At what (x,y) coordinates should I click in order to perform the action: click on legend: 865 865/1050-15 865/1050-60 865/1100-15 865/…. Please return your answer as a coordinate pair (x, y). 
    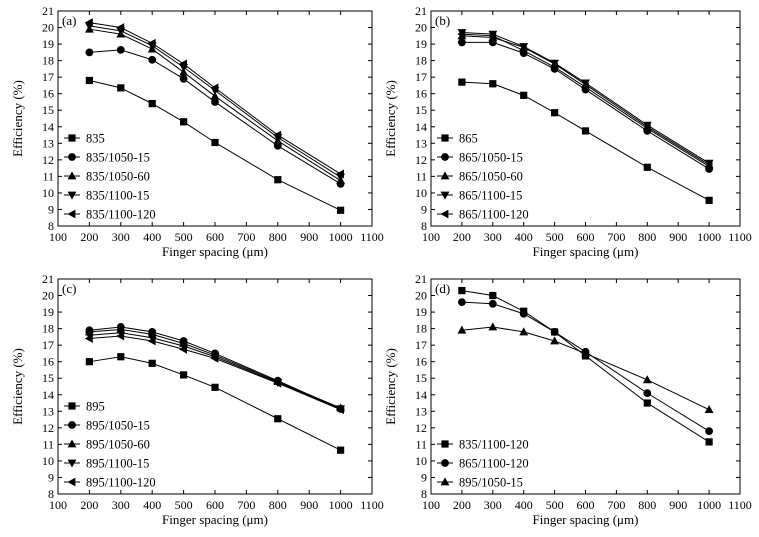
    Looking at the image, I should click on (483, 177).